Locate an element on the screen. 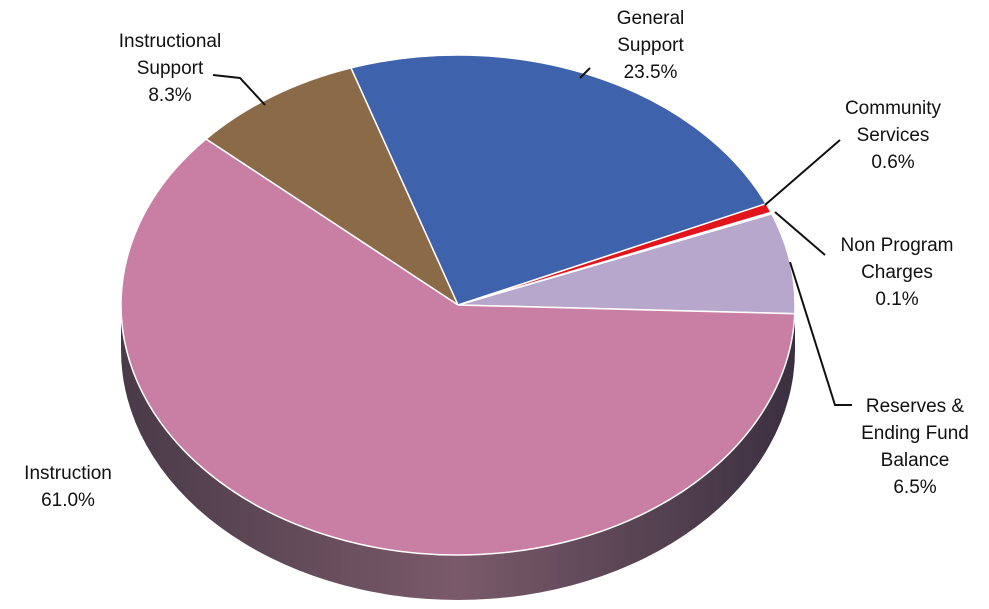 The image size is (989, 609). slice-label: Community Services 0.6% is located at coordinates (893, 135).